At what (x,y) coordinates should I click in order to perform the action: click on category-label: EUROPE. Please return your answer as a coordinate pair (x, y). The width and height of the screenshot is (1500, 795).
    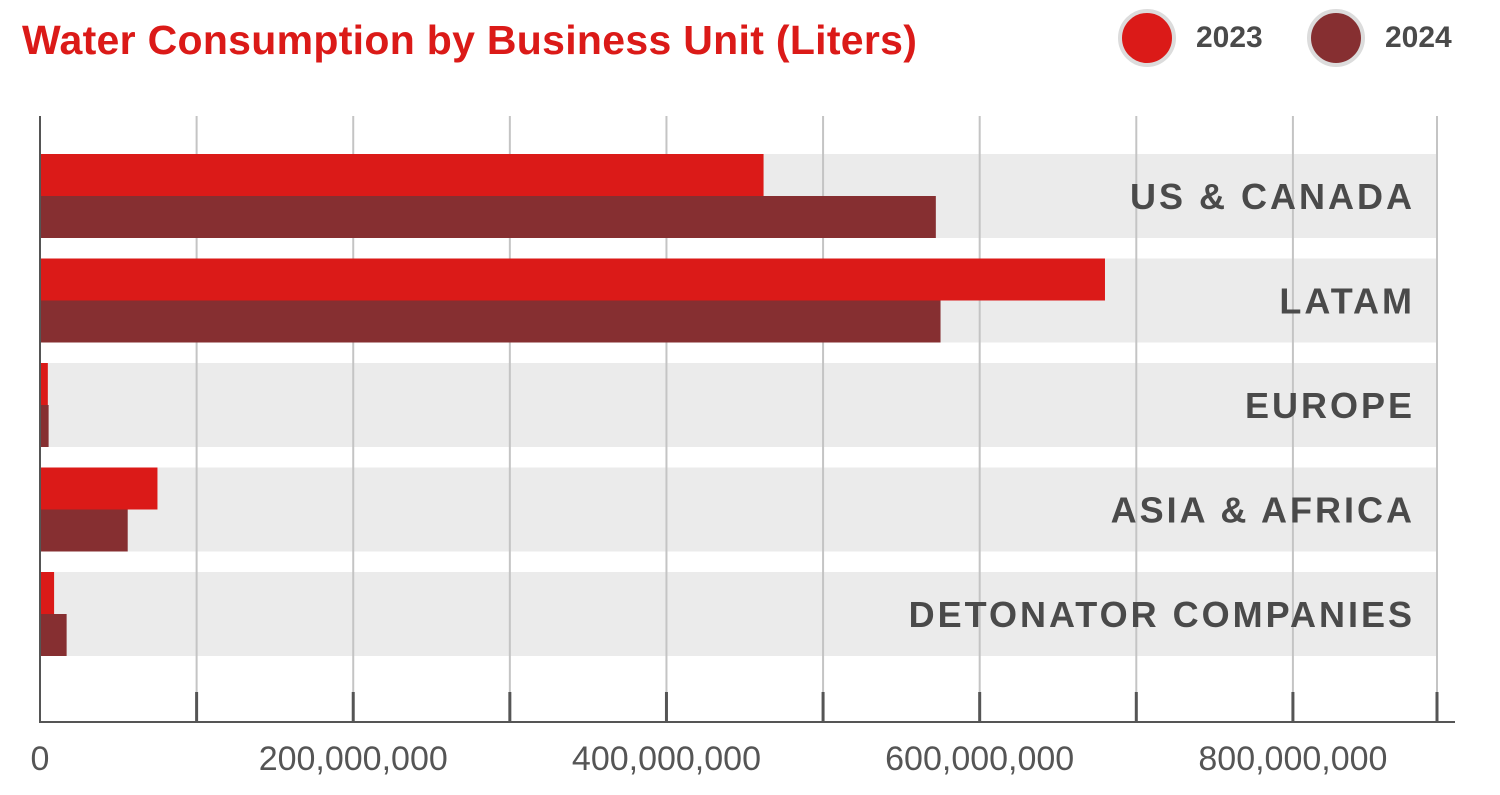
    Looking at the image, I should click on (1330, 405).